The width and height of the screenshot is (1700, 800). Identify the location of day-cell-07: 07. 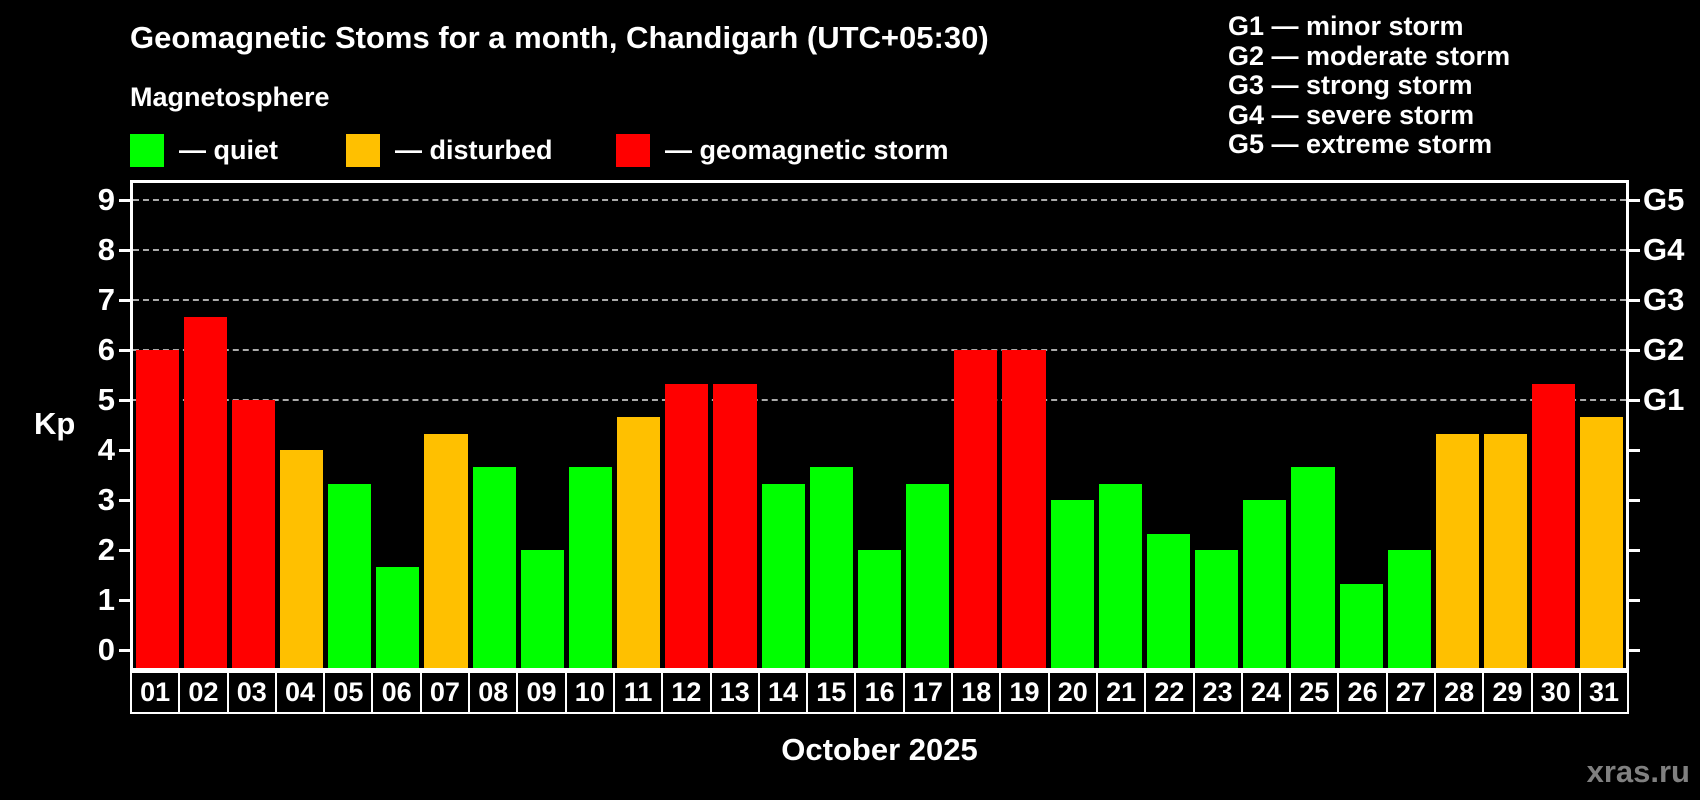
(445, 692).